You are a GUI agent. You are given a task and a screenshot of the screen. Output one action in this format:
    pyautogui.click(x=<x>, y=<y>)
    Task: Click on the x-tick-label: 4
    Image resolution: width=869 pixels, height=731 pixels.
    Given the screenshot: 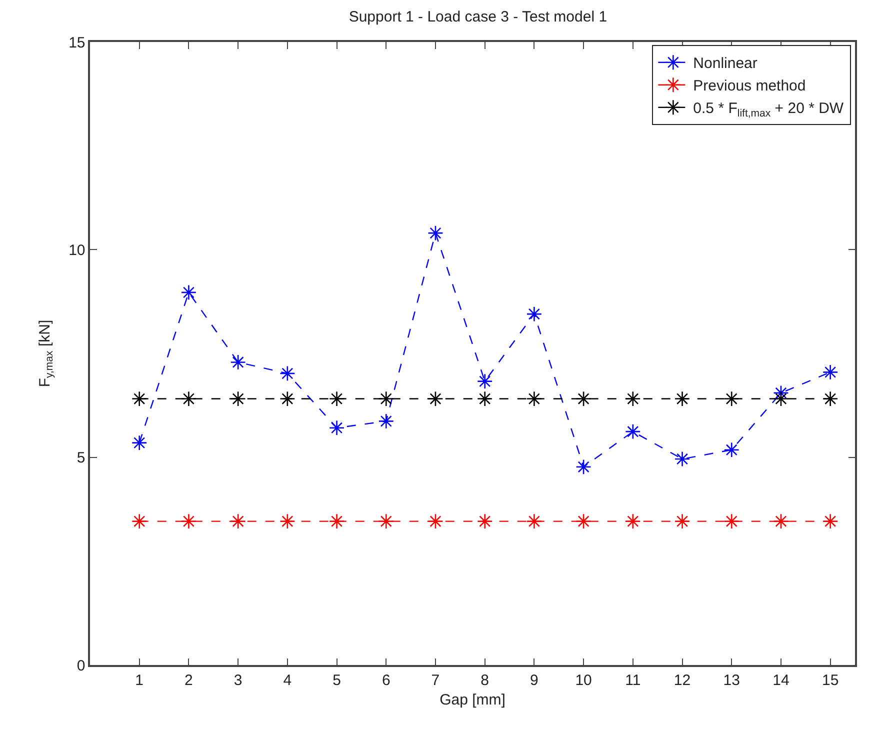 What is the action you would take?
    pyautogui.click(x=287, y=680)
    